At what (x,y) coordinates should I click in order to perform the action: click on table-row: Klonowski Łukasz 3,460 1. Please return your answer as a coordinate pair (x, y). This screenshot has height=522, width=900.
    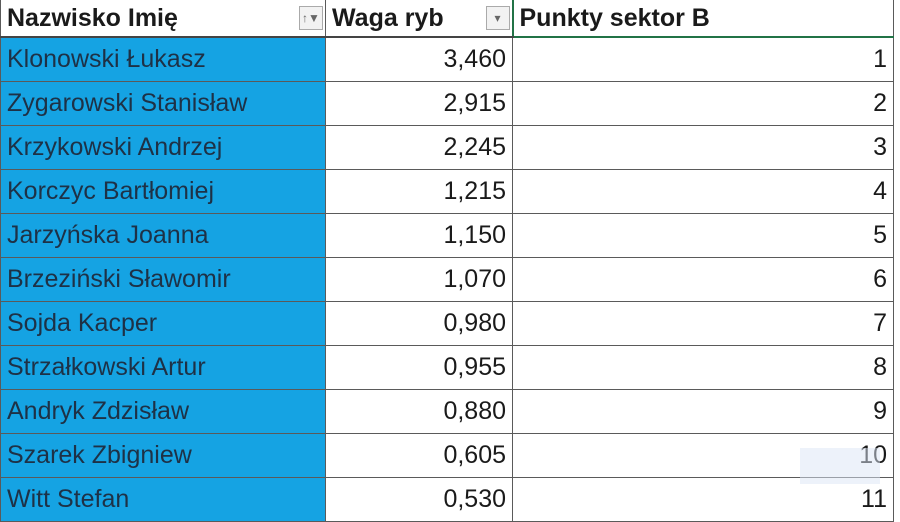
    Looking at the image, I should click on (447, 59).